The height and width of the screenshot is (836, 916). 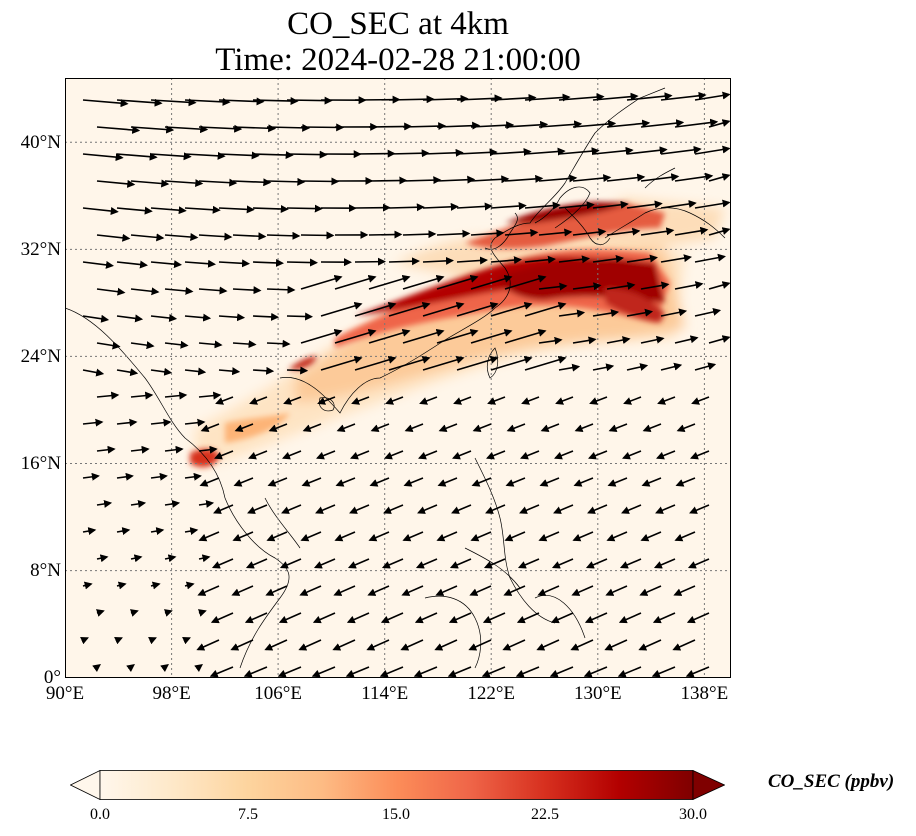 I want to click on colorbar-tick-label: 15.0, so click(x=396, y=814).